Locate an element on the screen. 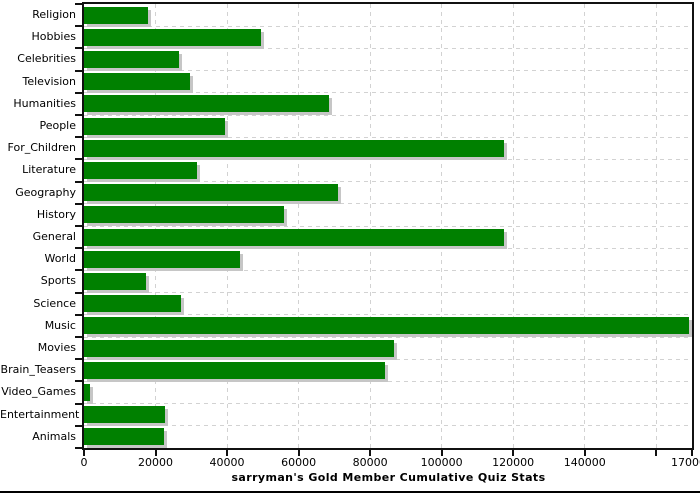 Image resolution: width=700 pixels, height=500 pixels. bar-literature is located at coordinates (141, 170).